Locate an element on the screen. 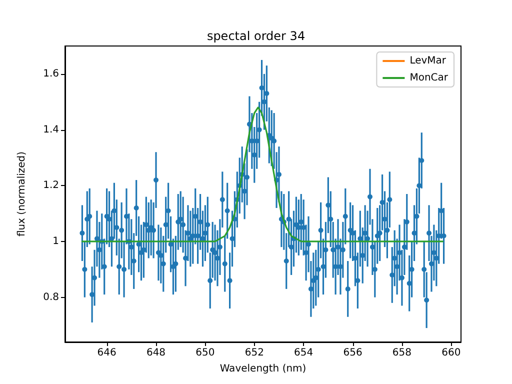 The image size is (512, 384). y-tick-label: 1.2 is located at coordinates (51, 186).